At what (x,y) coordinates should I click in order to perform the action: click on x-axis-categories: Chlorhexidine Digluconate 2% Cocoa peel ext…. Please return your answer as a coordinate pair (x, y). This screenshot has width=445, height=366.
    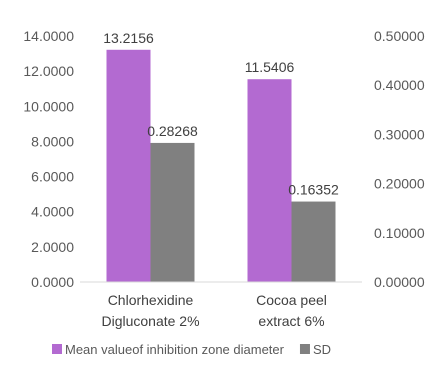
    Looking at the image, I should click on (213, 310).